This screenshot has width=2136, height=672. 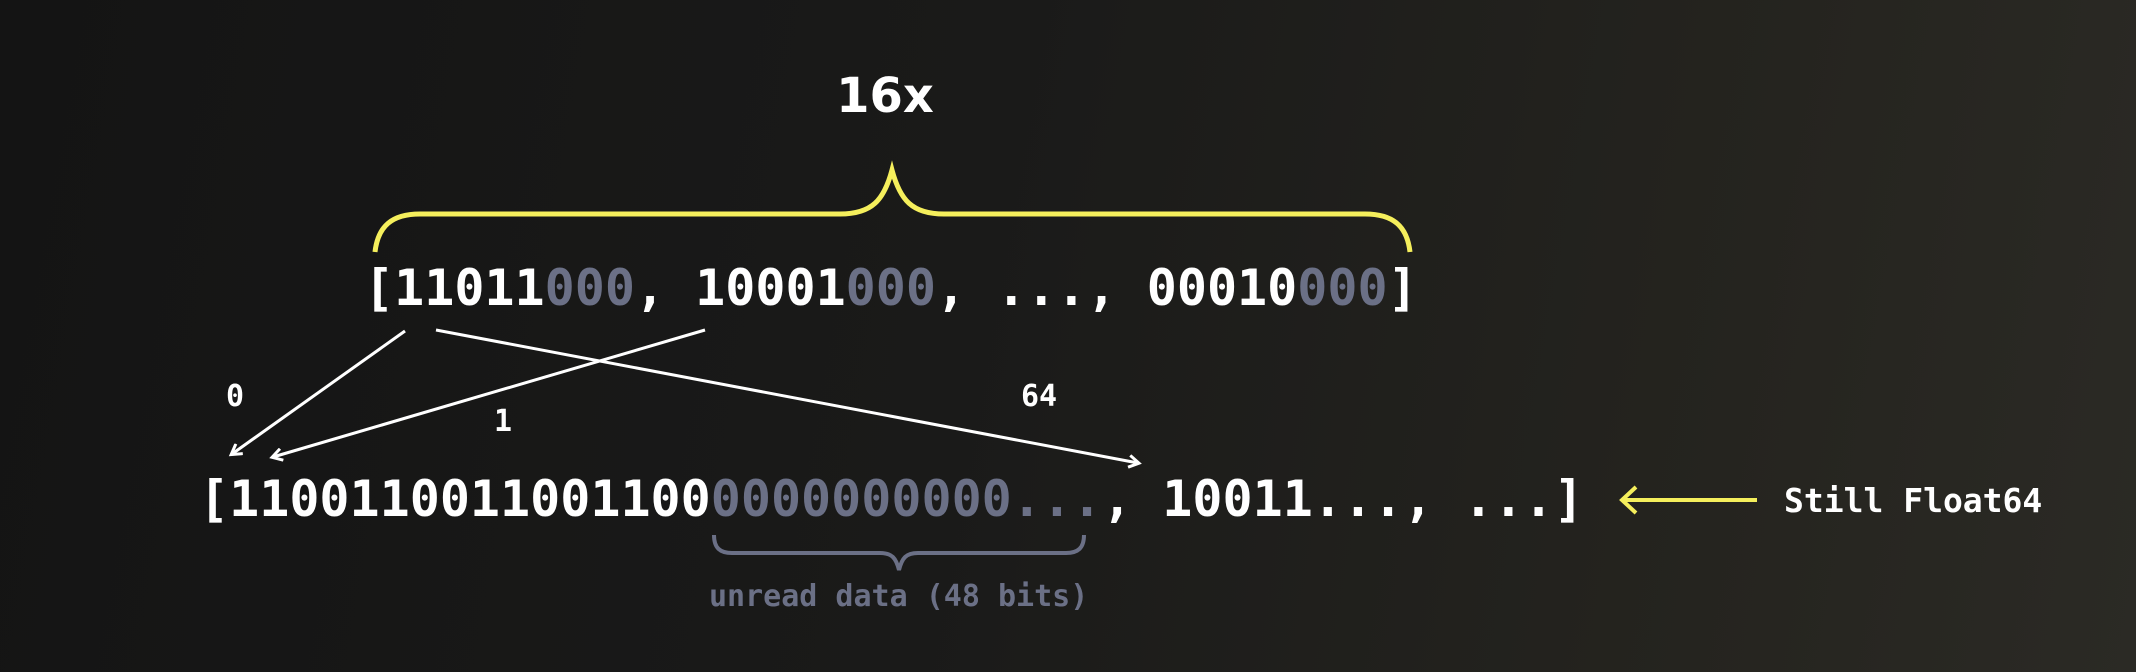 What do you see at coordinates (1688, 500) in the screenshot?
I see `arrow-left-icon` at bounding box center [1688, 500].